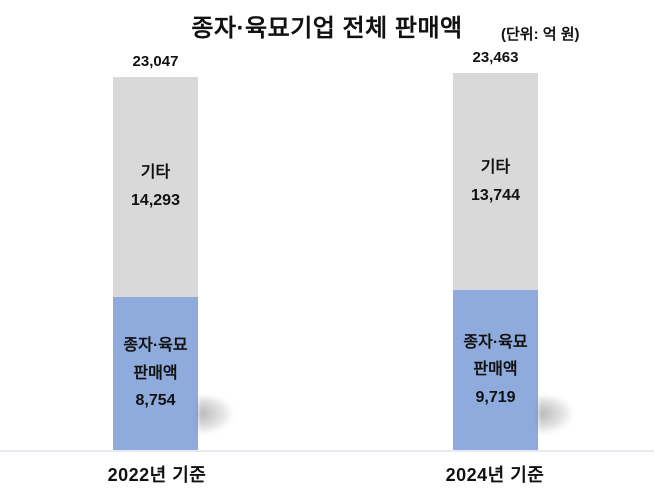 The image size is (654, 495). What do you see at coordinates (155, 200) in the screenshot?
I see `segment-other-value: 14,293` at bounding box center [155, 200].